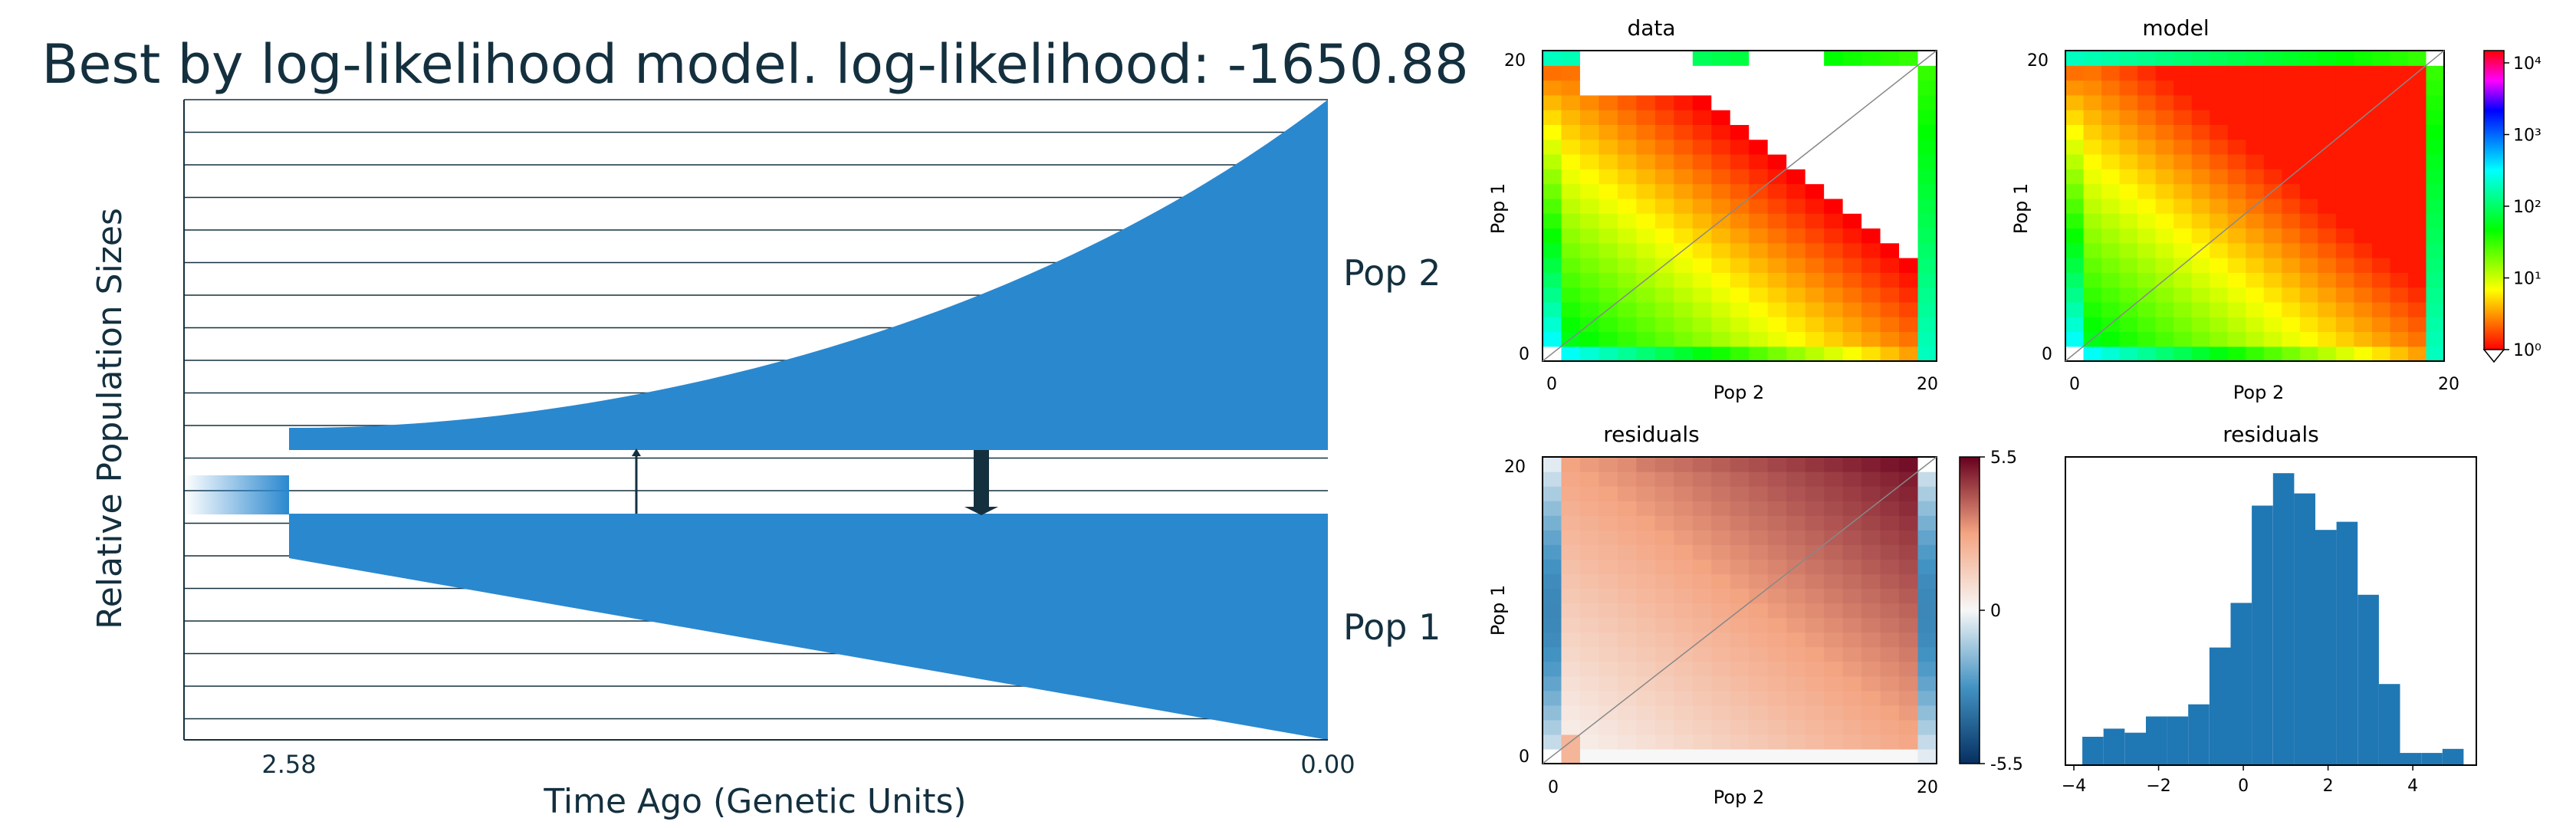 This screenshot has height=828, width=2576. I want to click on model-y-tick-max: 20, so click(2038, 61).